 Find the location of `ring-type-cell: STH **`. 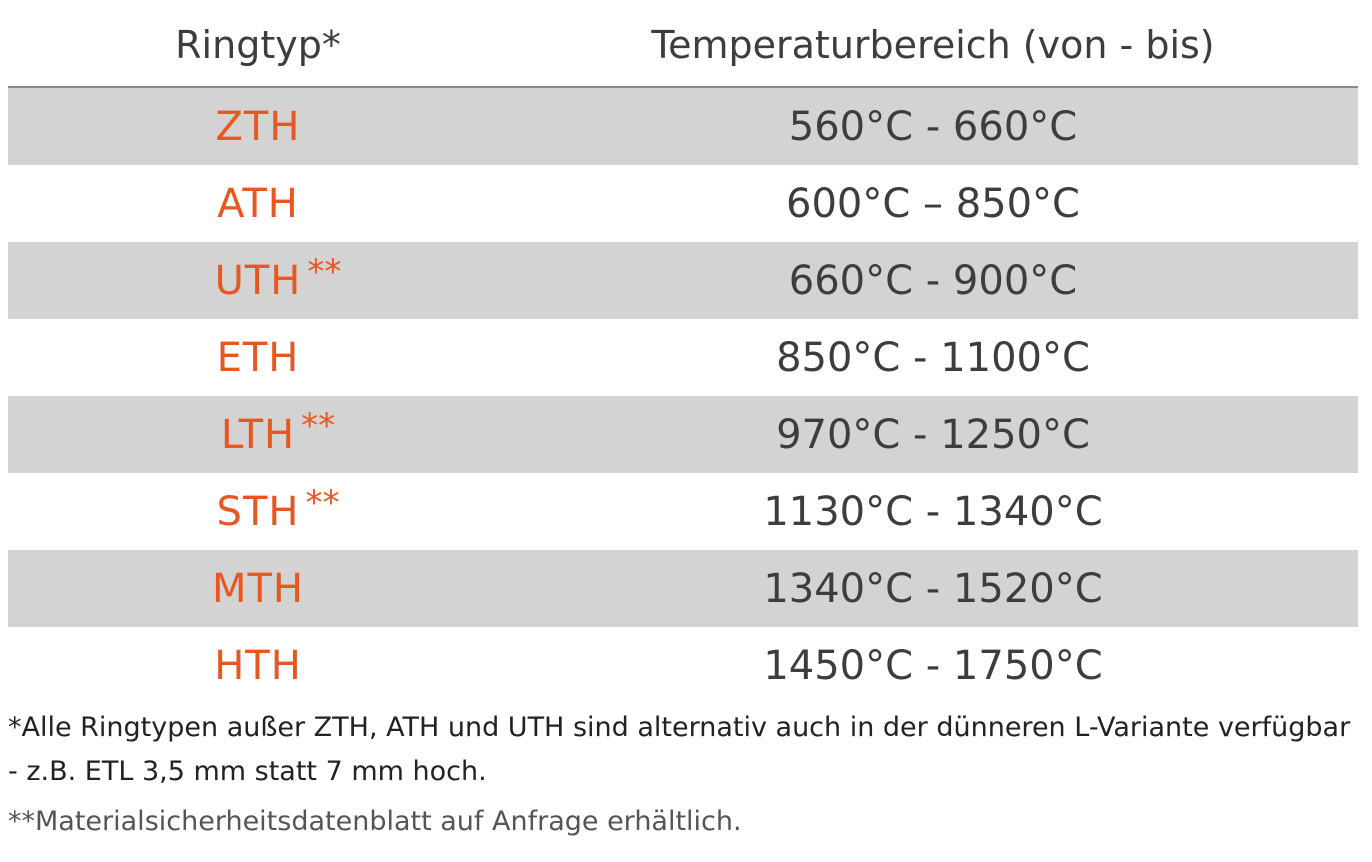

ring-type-cell: STH ** is located at coordinates (258, 511).